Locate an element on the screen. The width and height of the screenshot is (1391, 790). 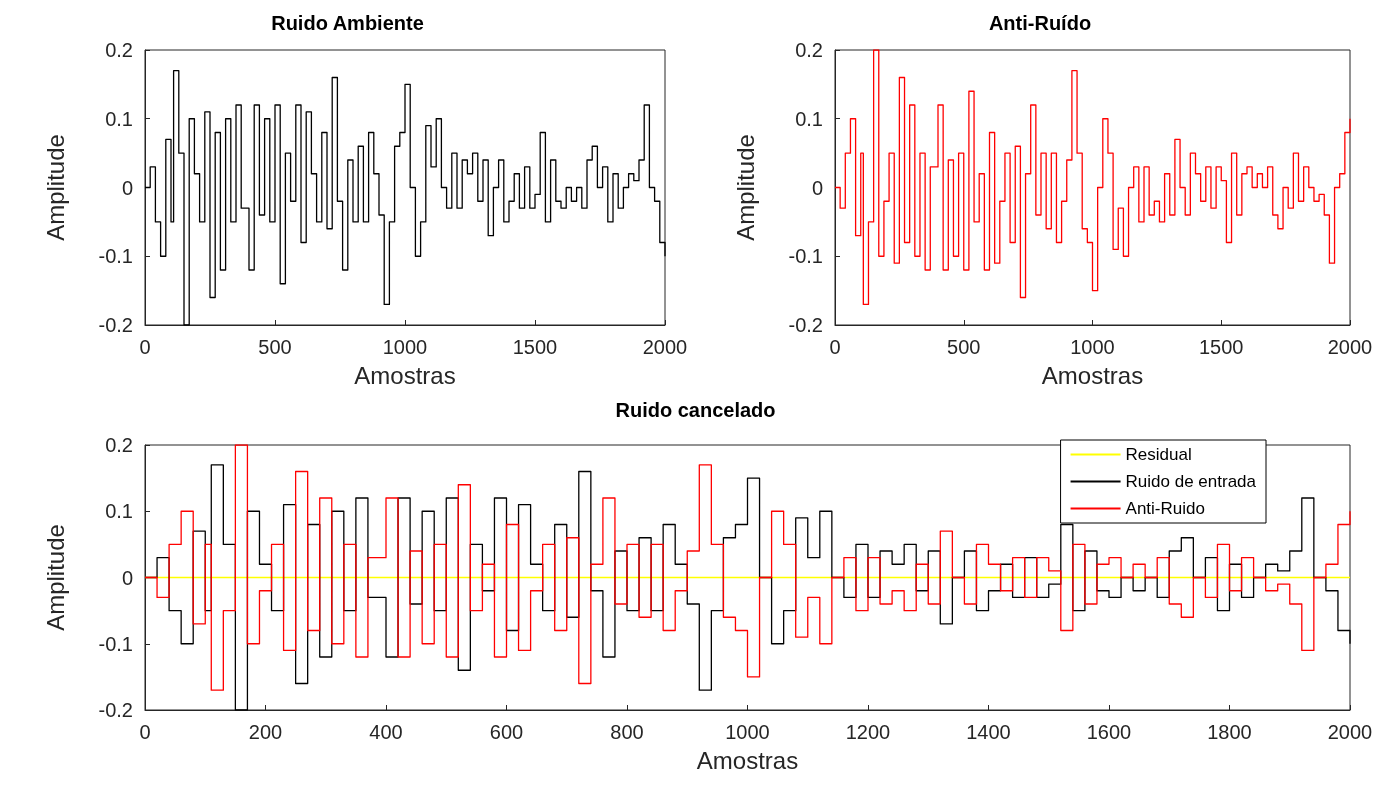
x-tick-label: 600 is located at coordinates (506, 732).